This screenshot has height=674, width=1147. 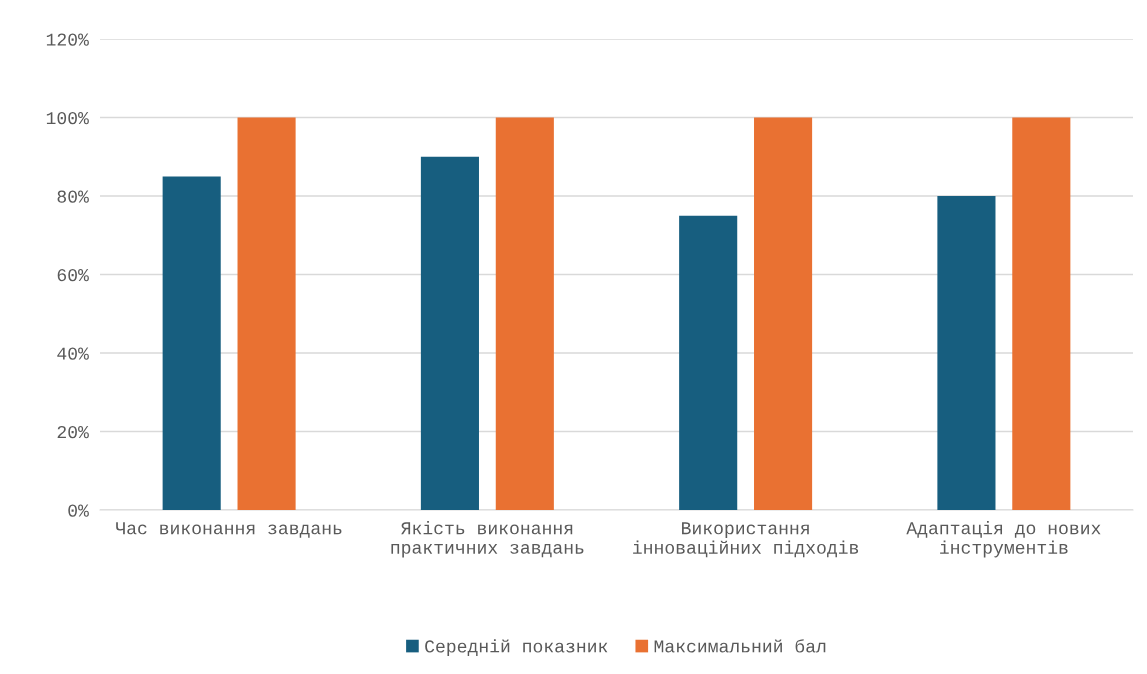 I want to click on x-tick-label: Використання інноваційних підходів, so click(x=746, y=540).